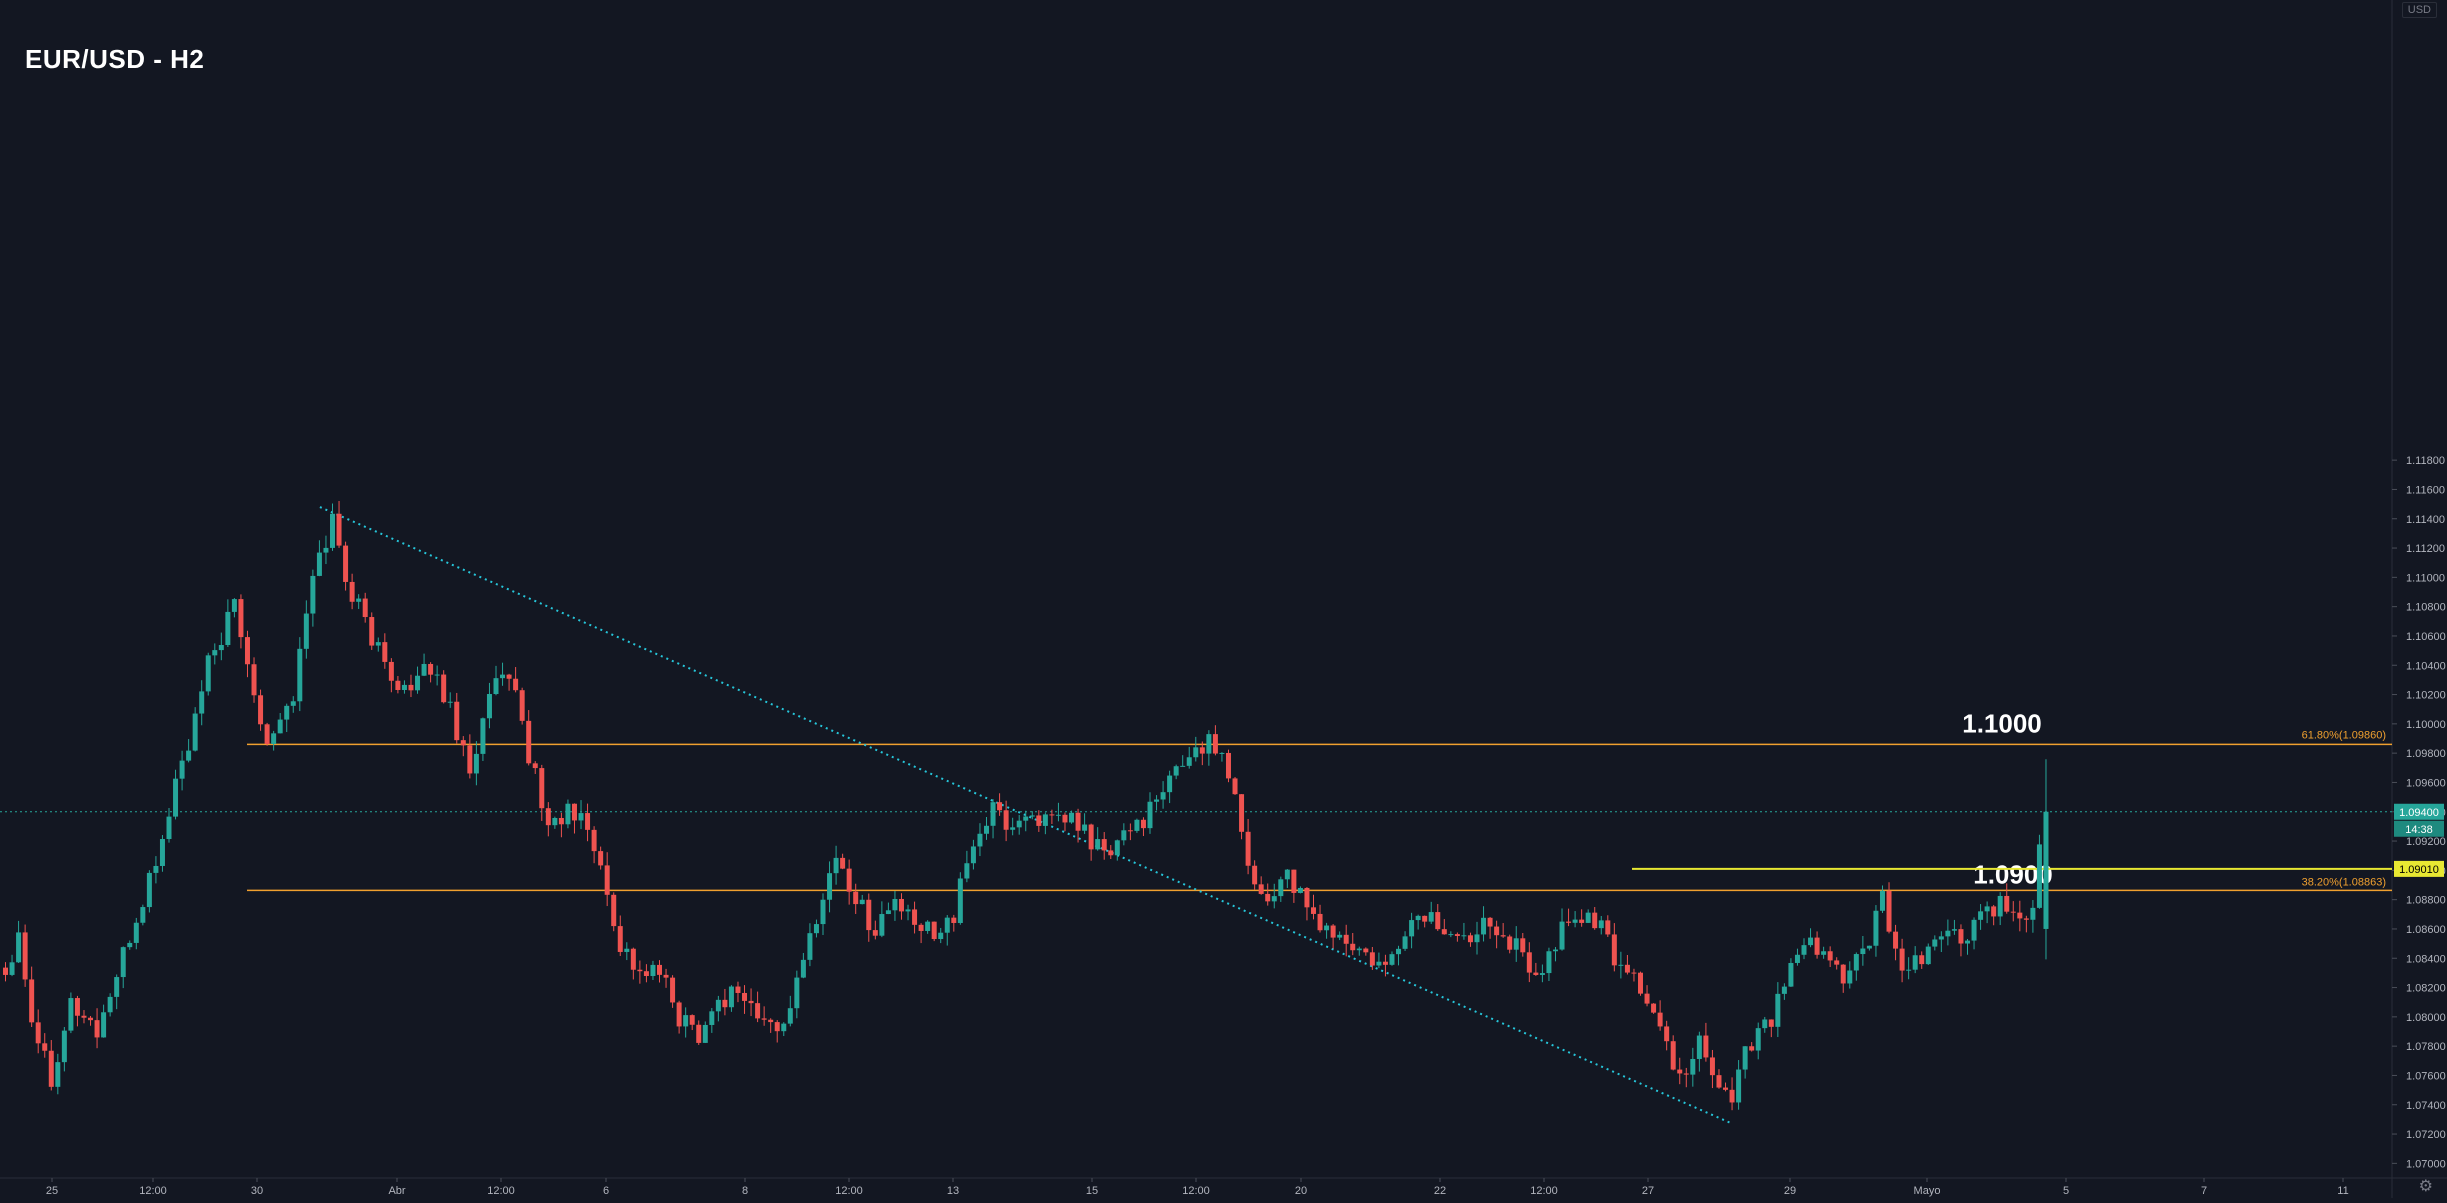  What do you see at coordinates (2426, 1135) in the screenshot?
I see `y-tick-label: 1.07200` at bounding box center [2426, 1135].